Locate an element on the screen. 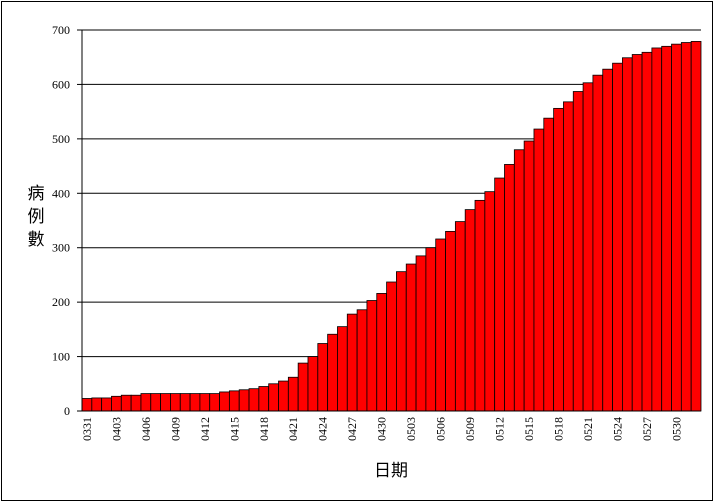  x-tick-label: 0515 is located at coordinates (529, 429).